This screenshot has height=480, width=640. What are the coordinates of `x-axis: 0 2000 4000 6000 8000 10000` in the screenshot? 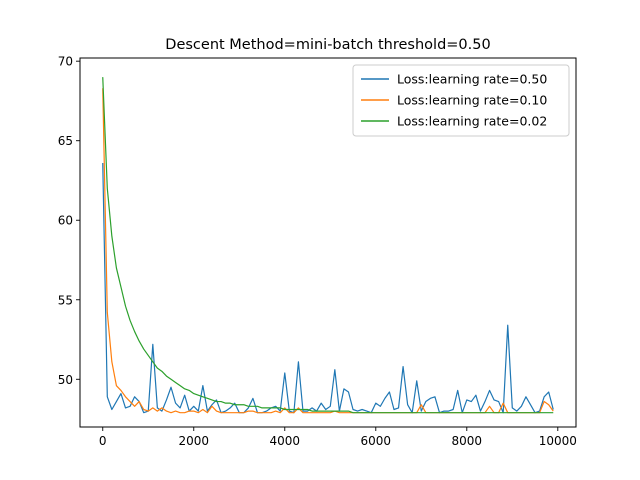 It's located at (338, 437).